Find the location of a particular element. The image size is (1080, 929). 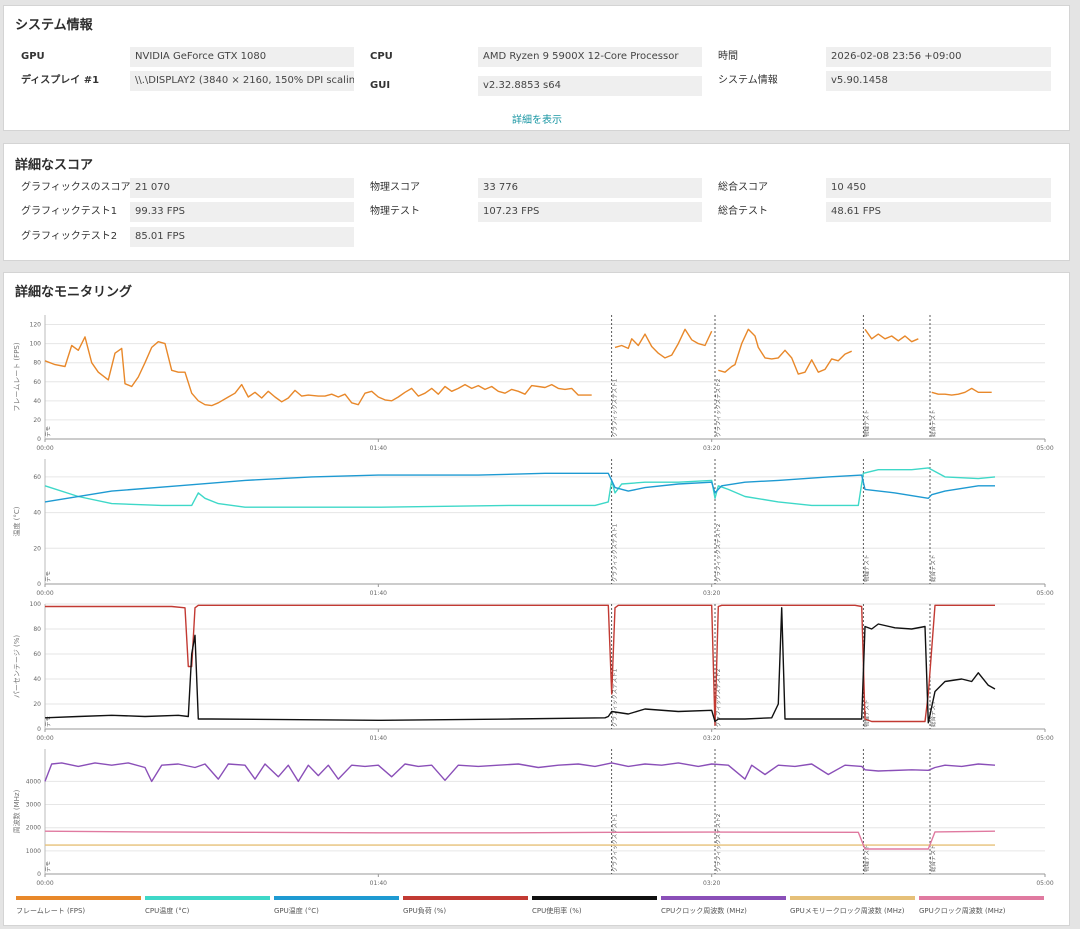

legend-label: CPUクロック周波数 (MHz) is located at coordinates (704, 911).